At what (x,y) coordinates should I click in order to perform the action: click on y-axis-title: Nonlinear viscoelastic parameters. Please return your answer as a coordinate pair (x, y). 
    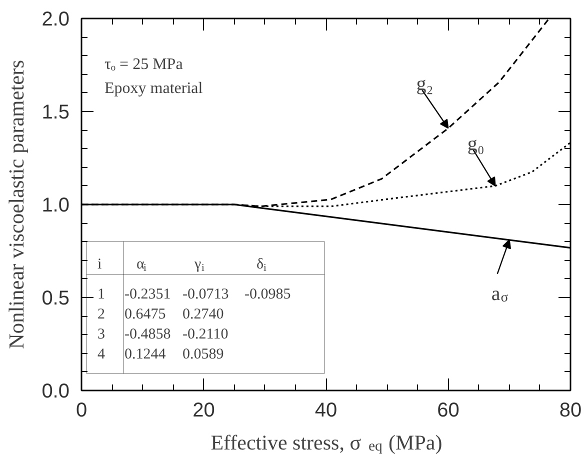
    Looking at the image, I should click on (16, 204).